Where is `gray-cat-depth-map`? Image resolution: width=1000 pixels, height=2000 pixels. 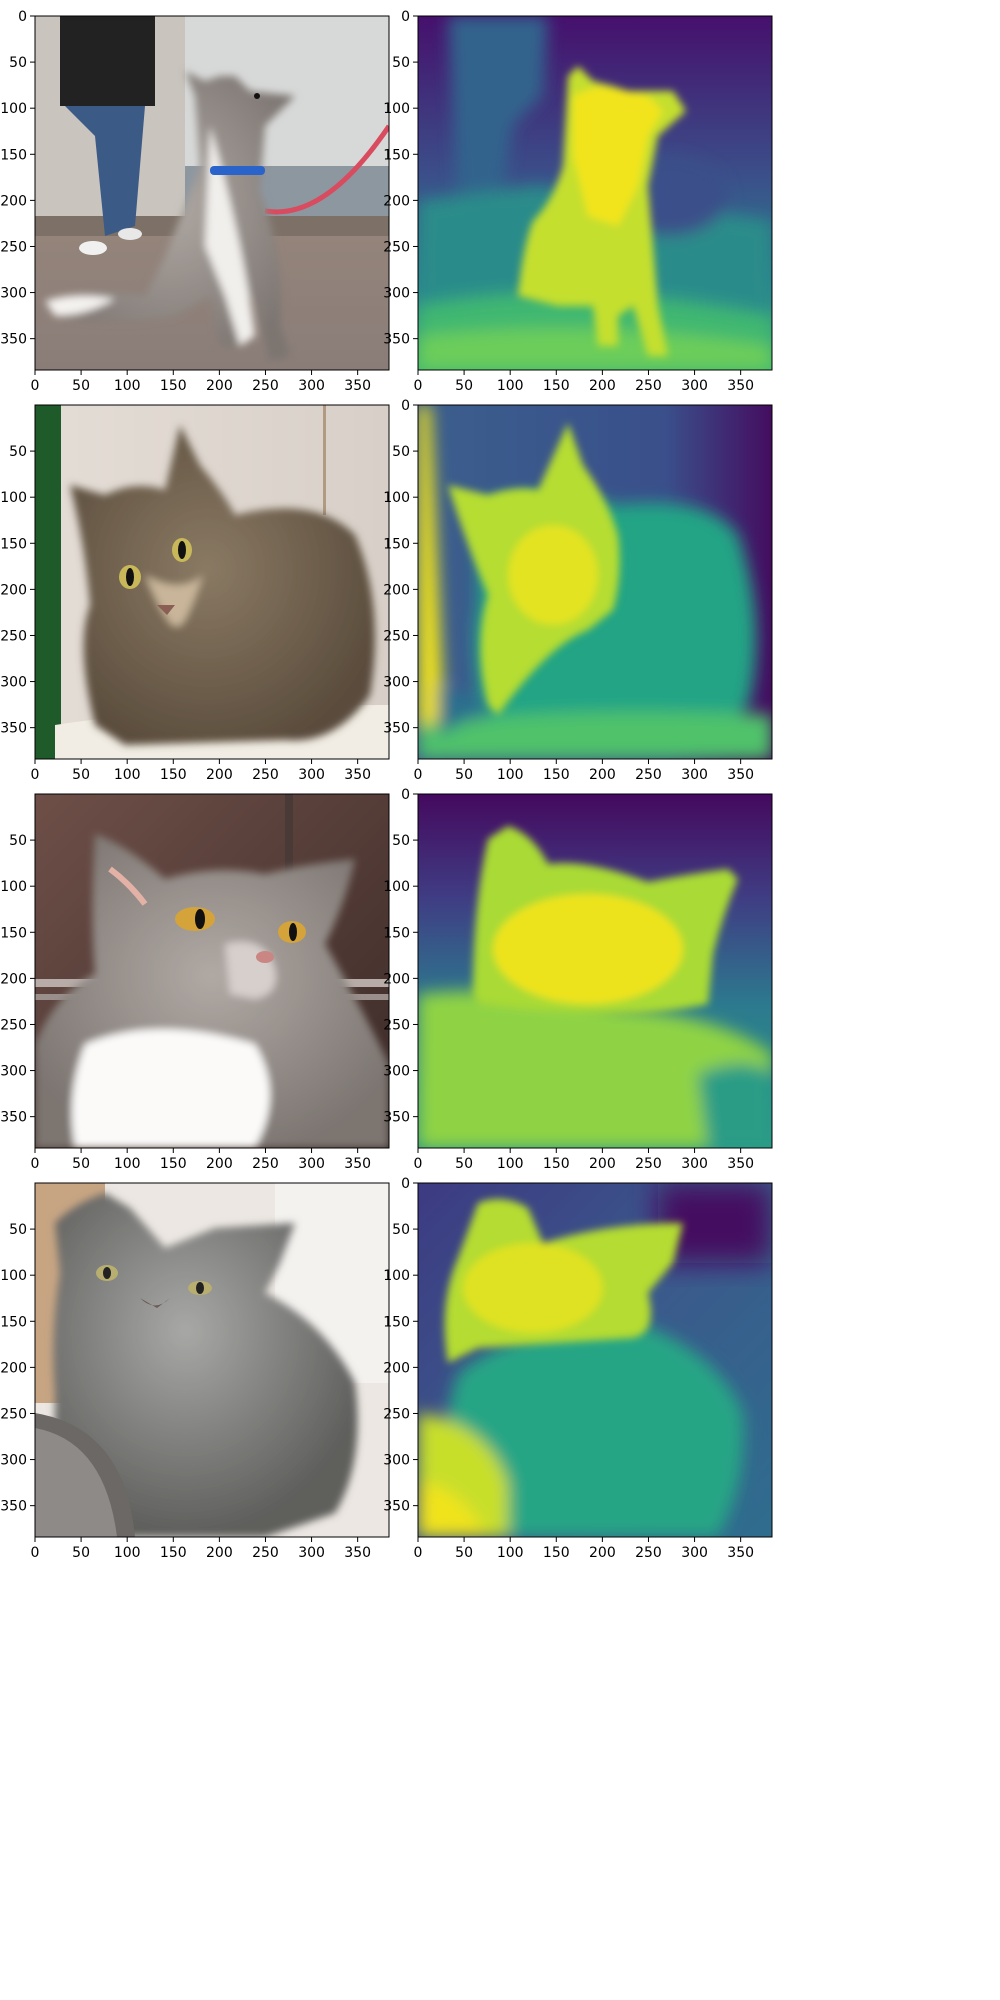
gray-cat-depth-map is located at coordinates (595, 971).